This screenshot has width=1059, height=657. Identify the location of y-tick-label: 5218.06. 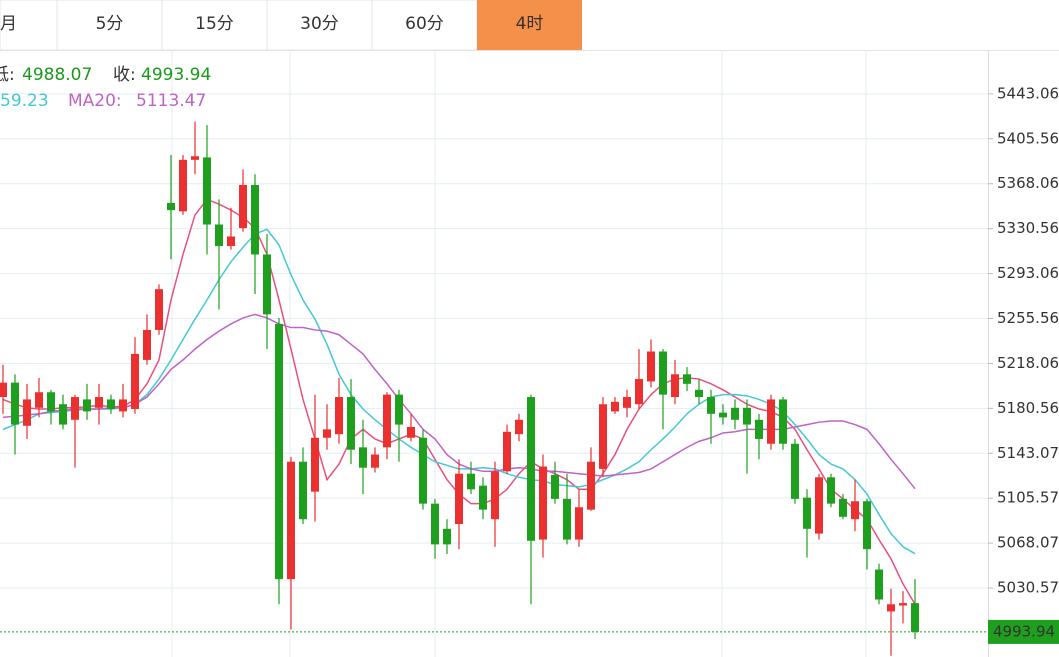
(1028, 363).